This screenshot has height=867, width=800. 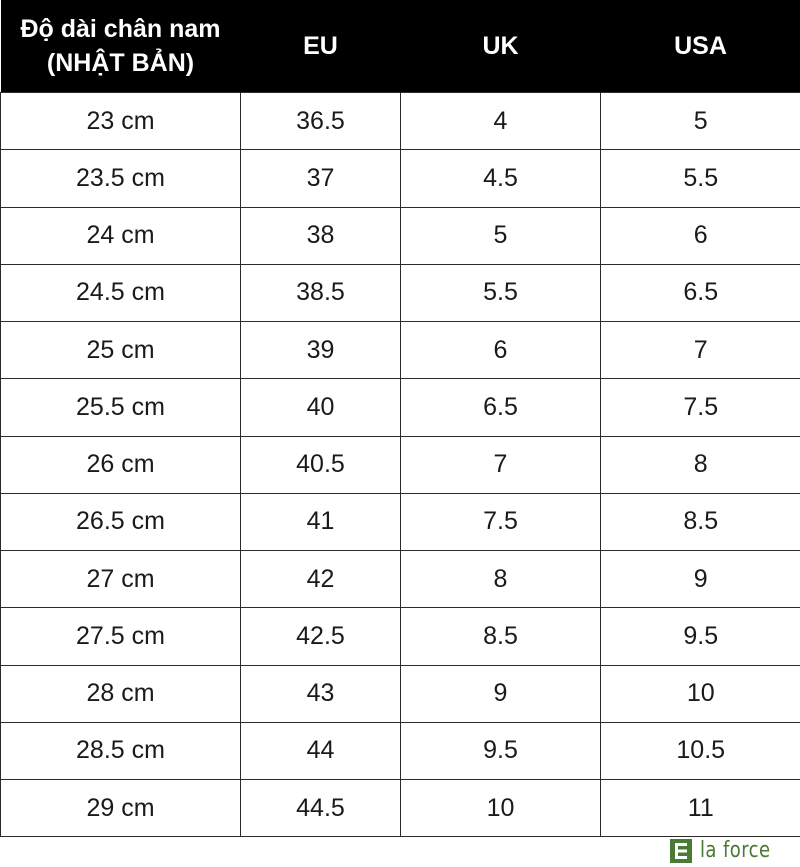 What do you see at coordinates (500, 46) in the screenshot?
I see `header-uk: UK` at bounding box center [500, 46].